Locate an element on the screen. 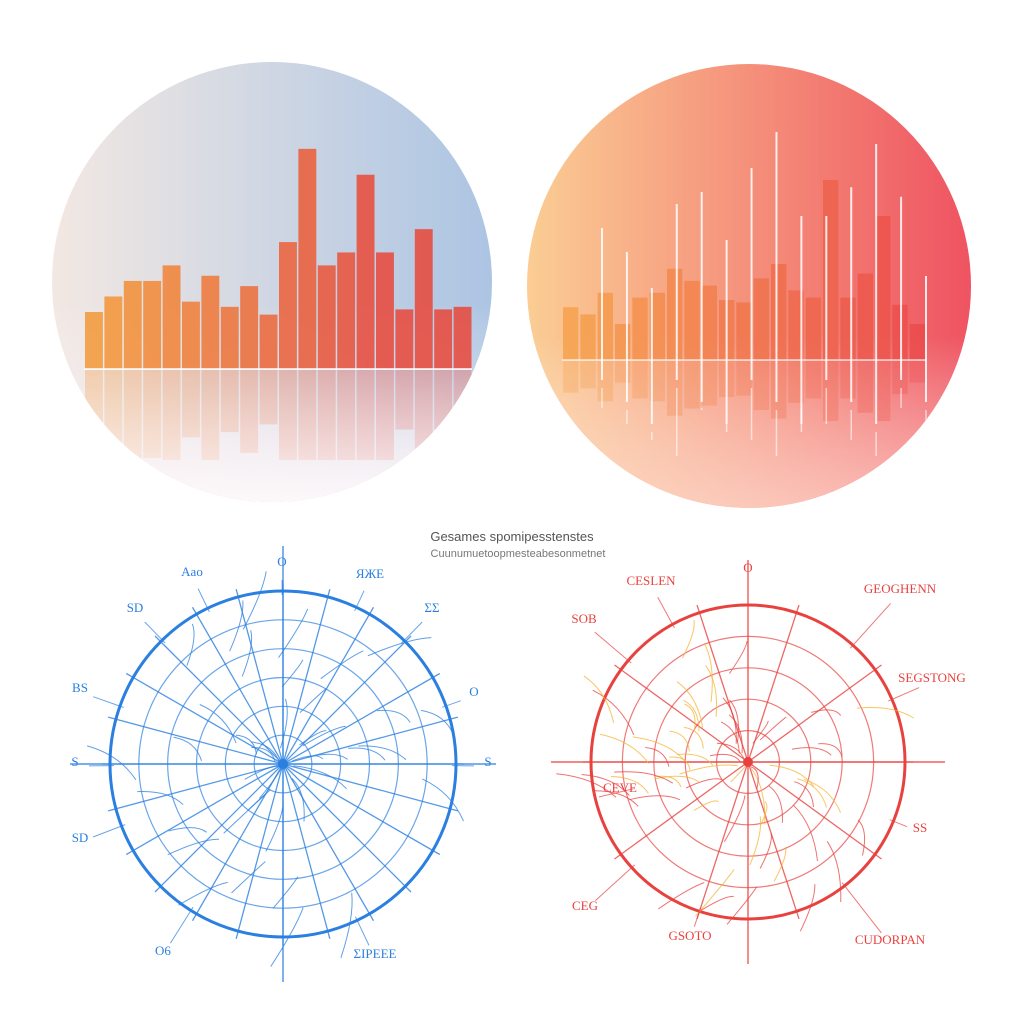  polar-label: CEVE is located at coordinates (620, 787).